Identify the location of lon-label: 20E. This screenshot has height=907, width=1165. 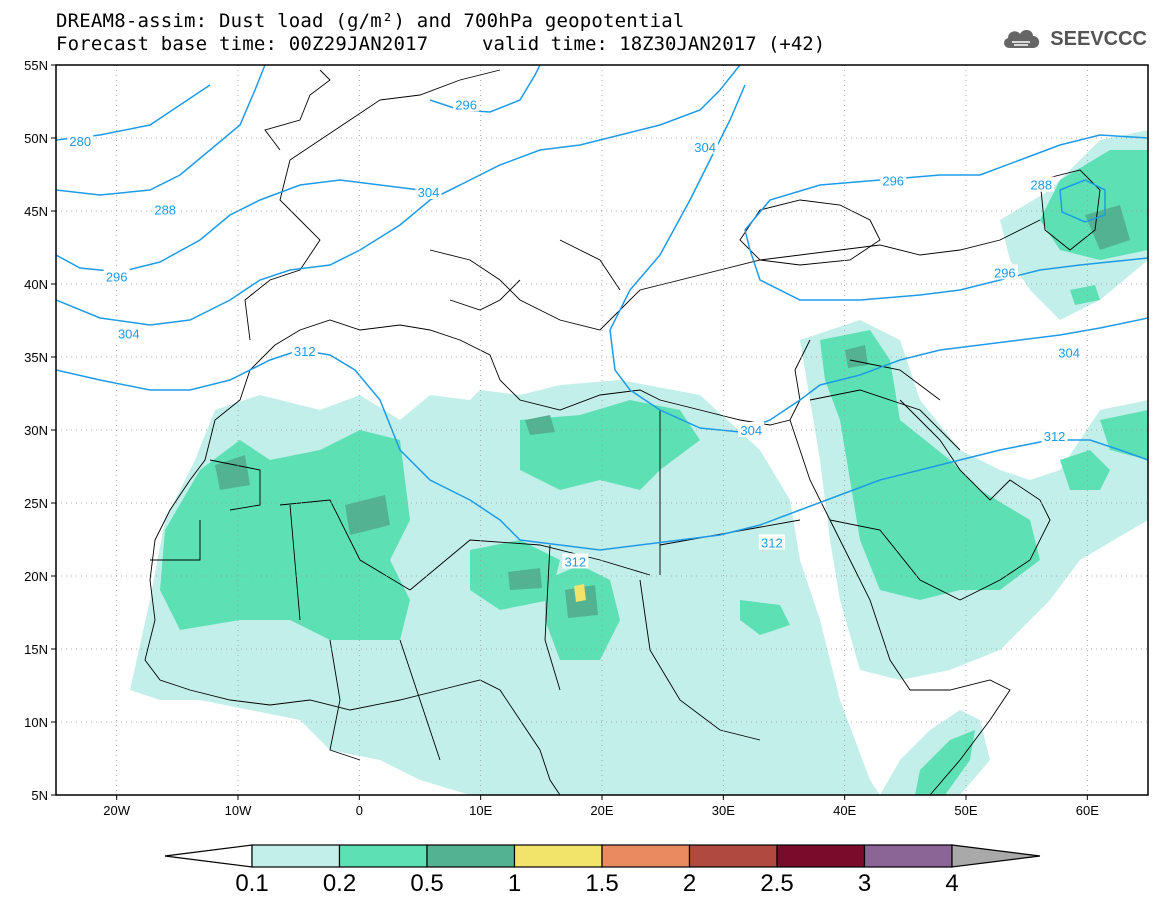
(601, 810).